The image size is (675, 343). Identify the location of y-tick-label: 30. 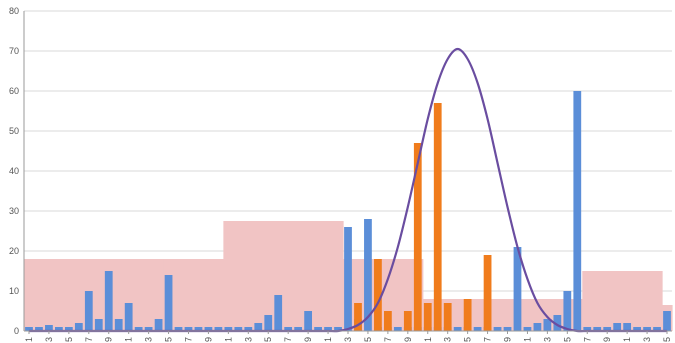
(14, 211).